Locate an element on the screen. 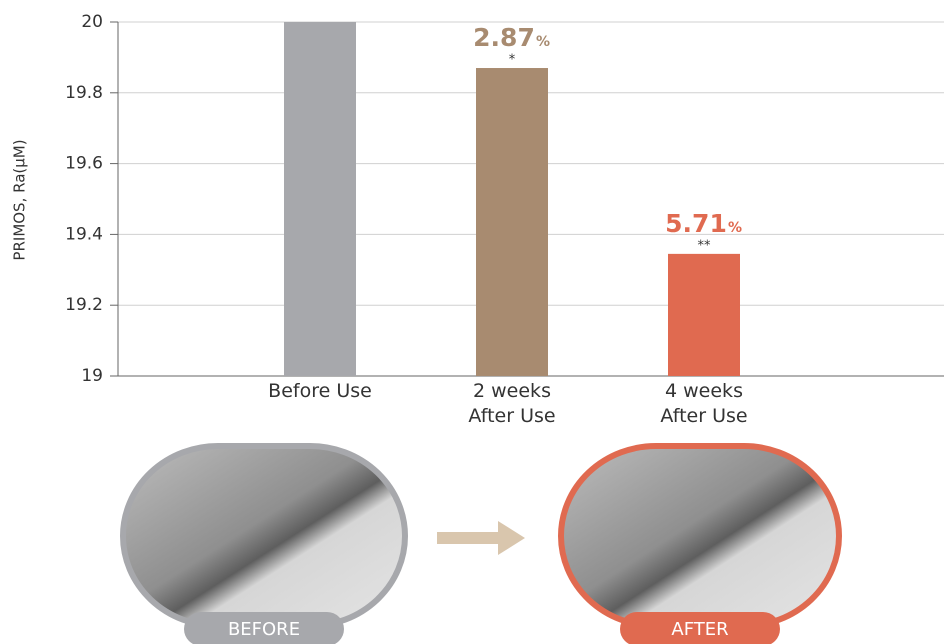  y-tick-label: 20 is located at coordinates (92, 22).